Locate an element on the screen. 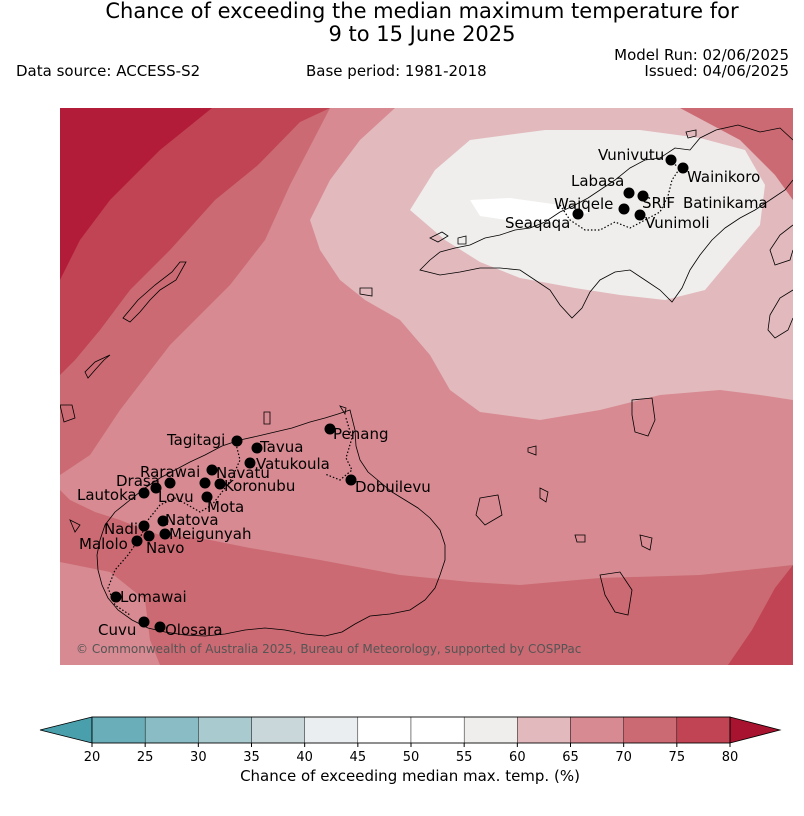 The width and height of the screenshot is (804, 816). station-tavua: Tavua is located at coordinates (277, 447).